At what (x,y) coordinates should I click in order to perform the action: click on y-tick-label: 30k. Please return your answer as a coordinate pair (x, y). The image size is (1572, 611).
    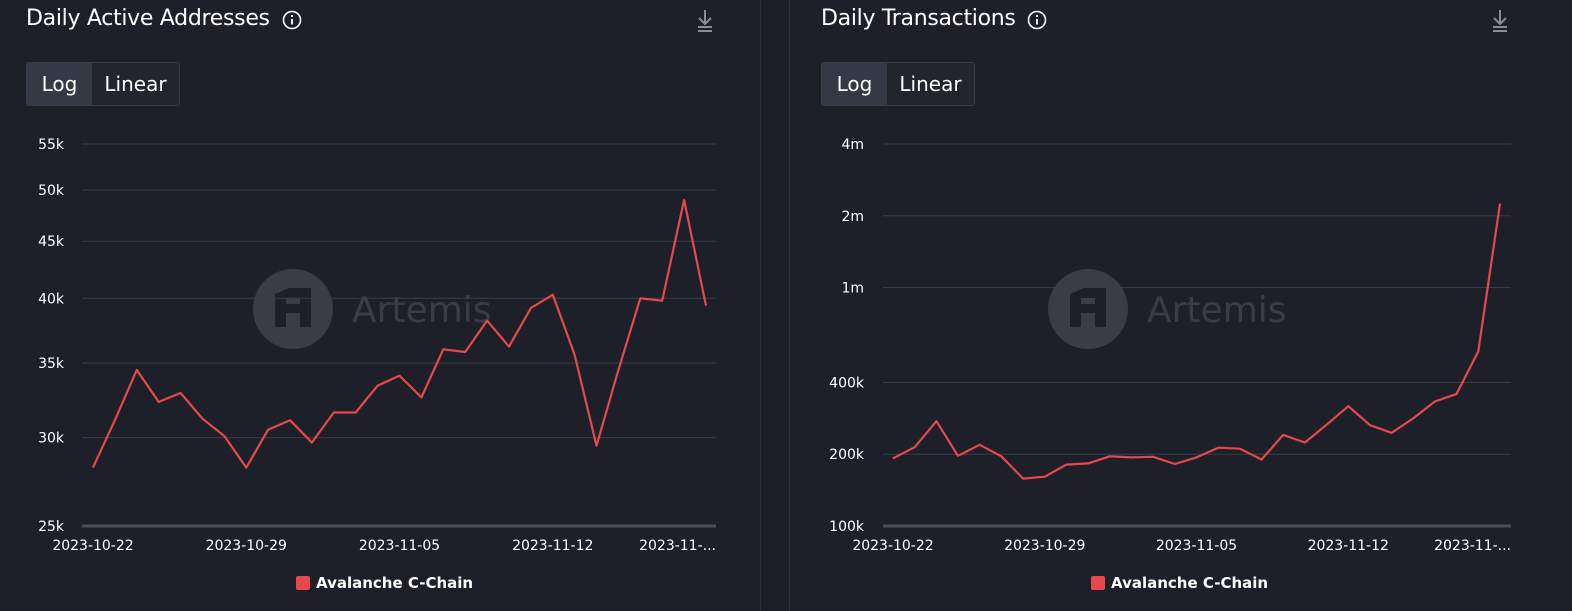
    Looking at the image, I should click on (51, 439).